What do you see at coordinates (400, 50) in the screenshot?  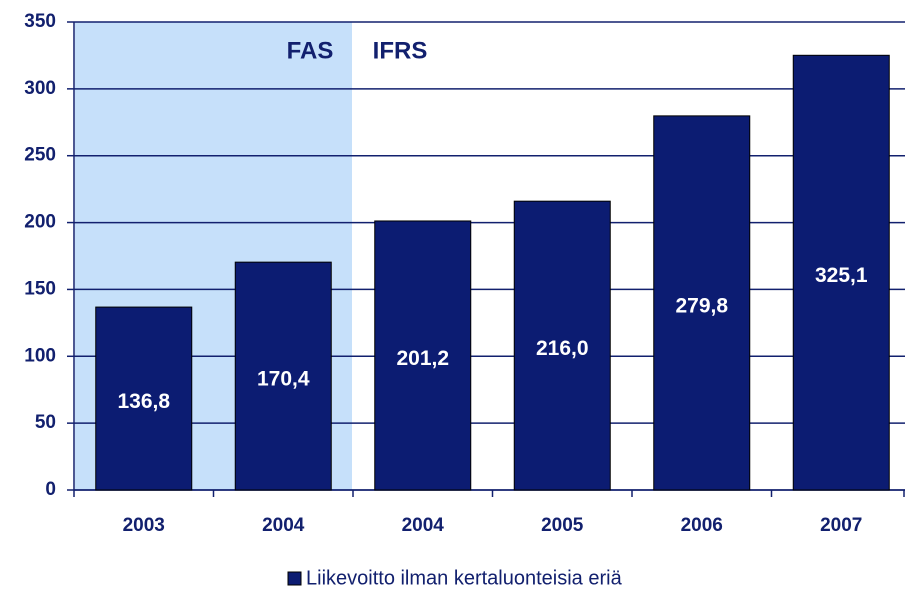 I see `annotation: IFRS` at bounding box center [400, 50].